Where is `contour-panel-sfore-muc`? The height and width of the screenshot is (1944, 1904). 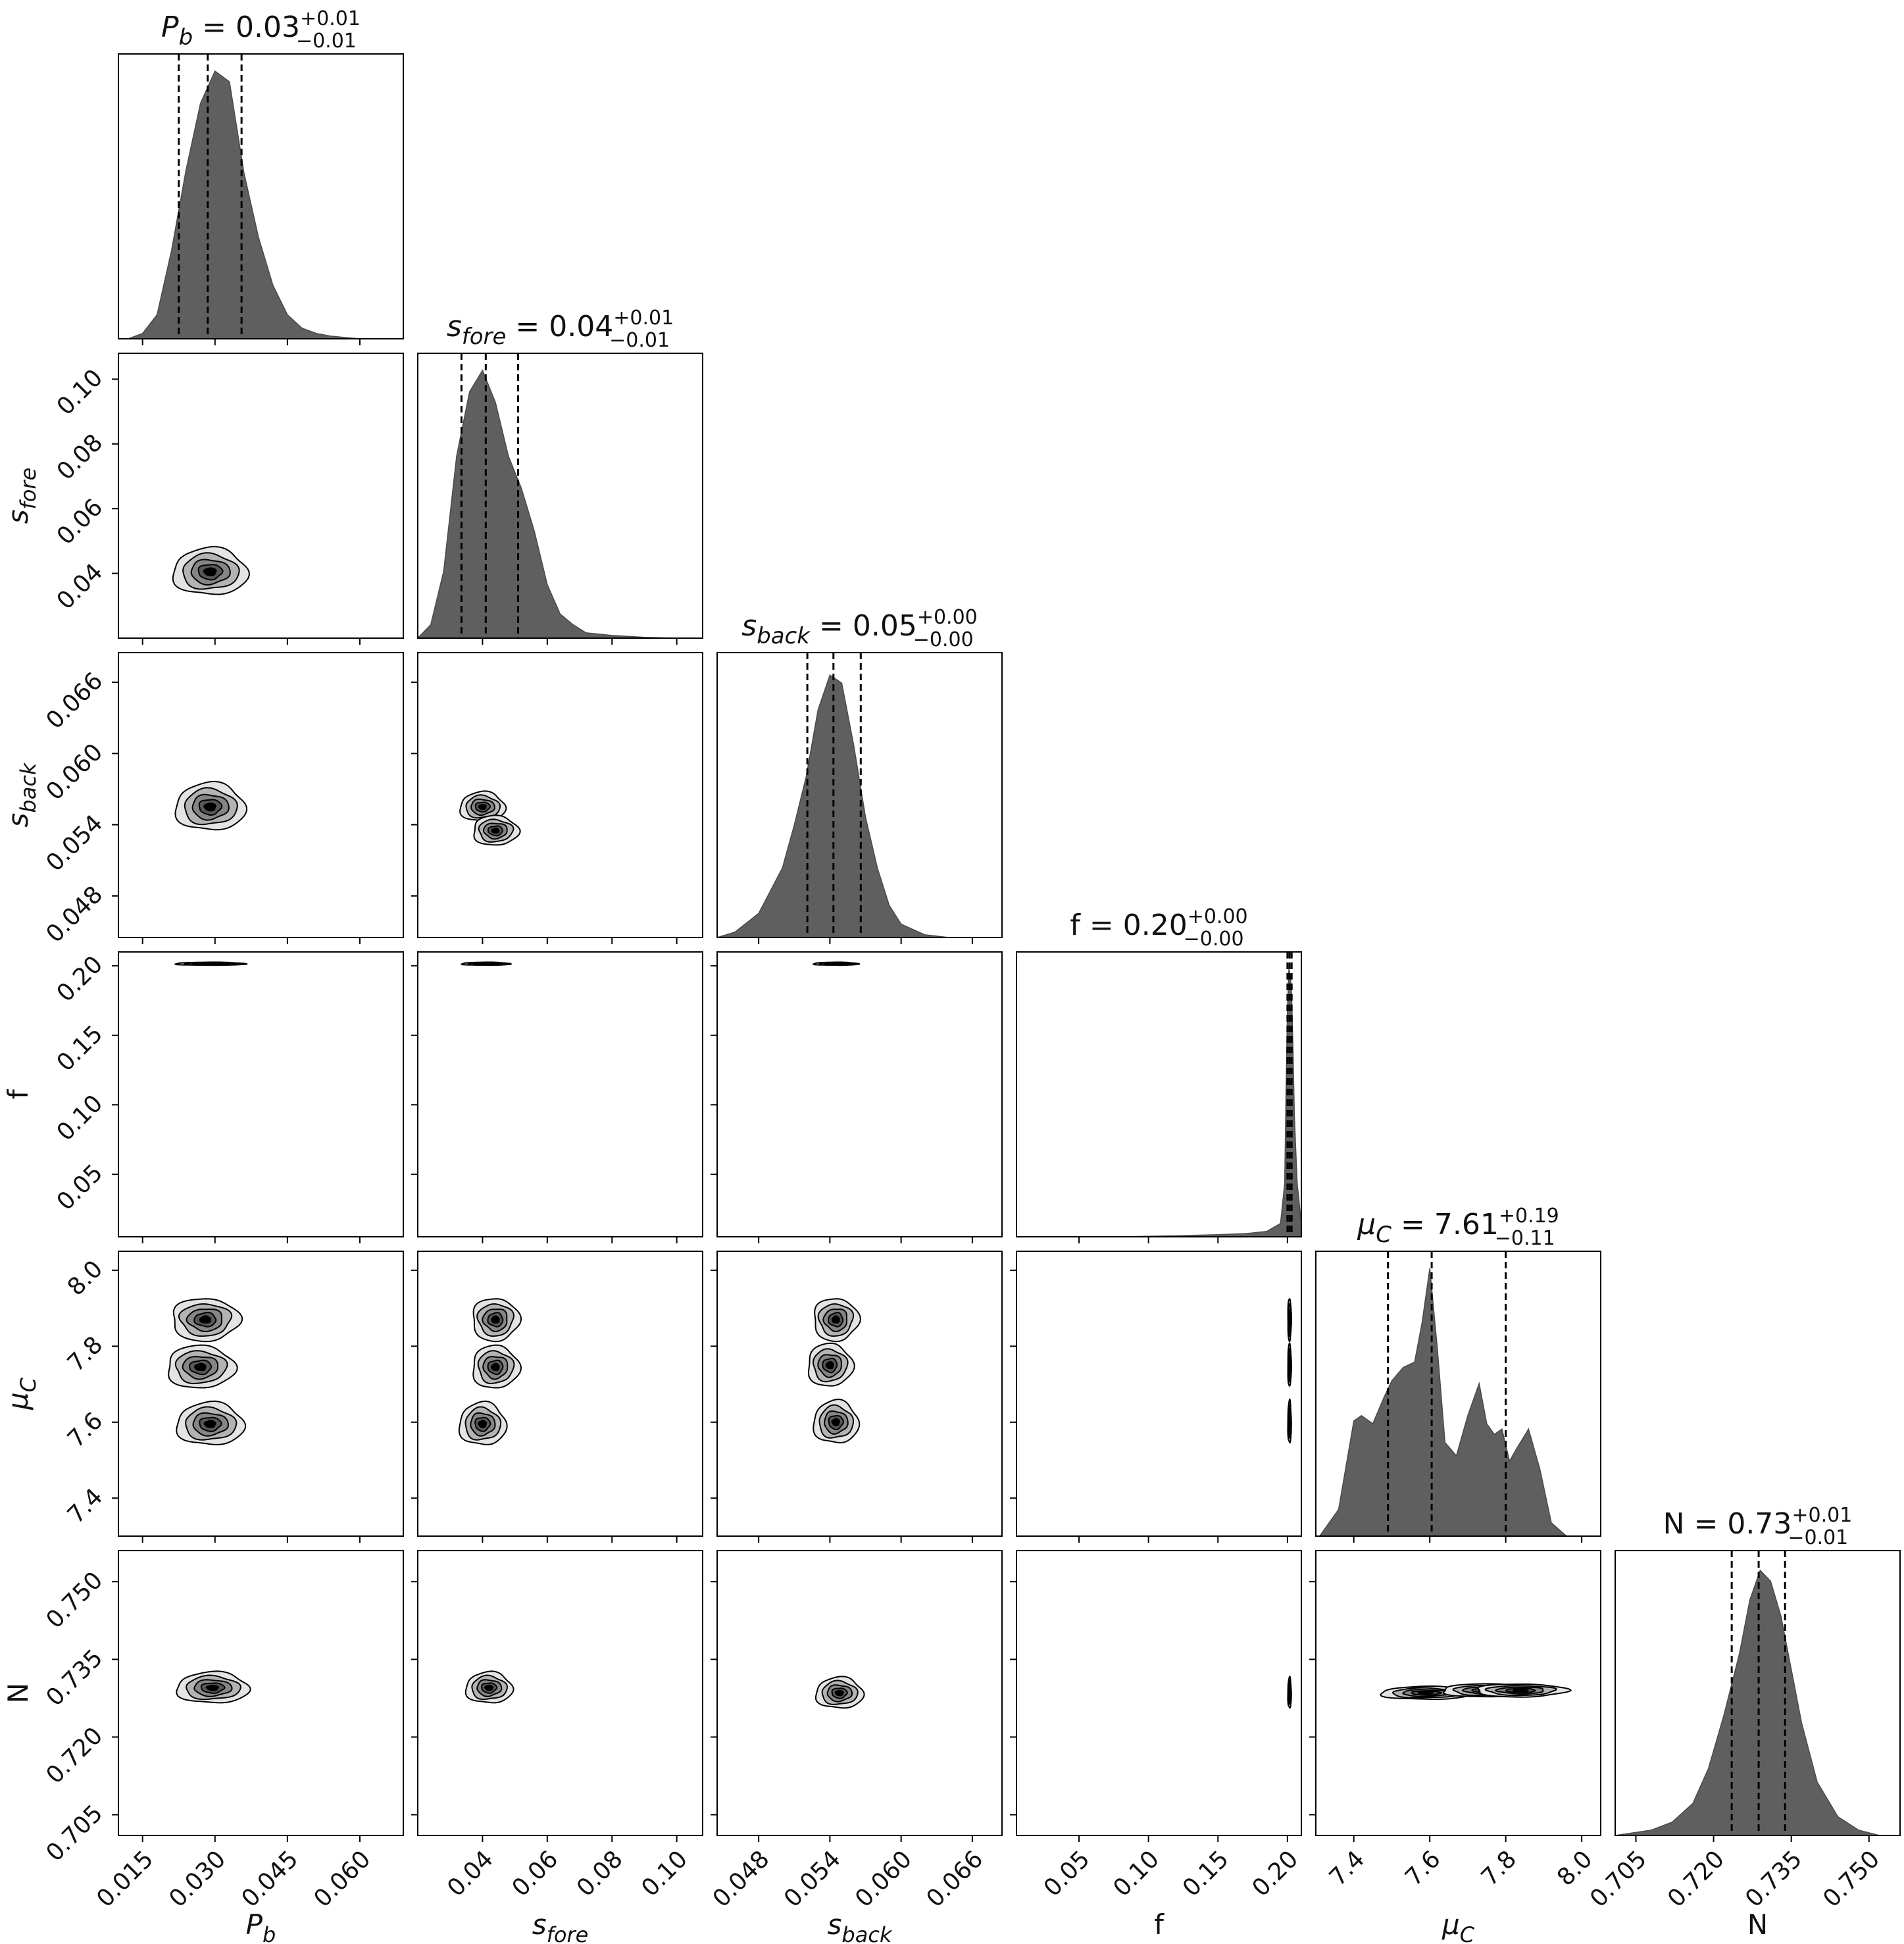 contour-panel-sfore-muc is located at coordinates (557, 1397).